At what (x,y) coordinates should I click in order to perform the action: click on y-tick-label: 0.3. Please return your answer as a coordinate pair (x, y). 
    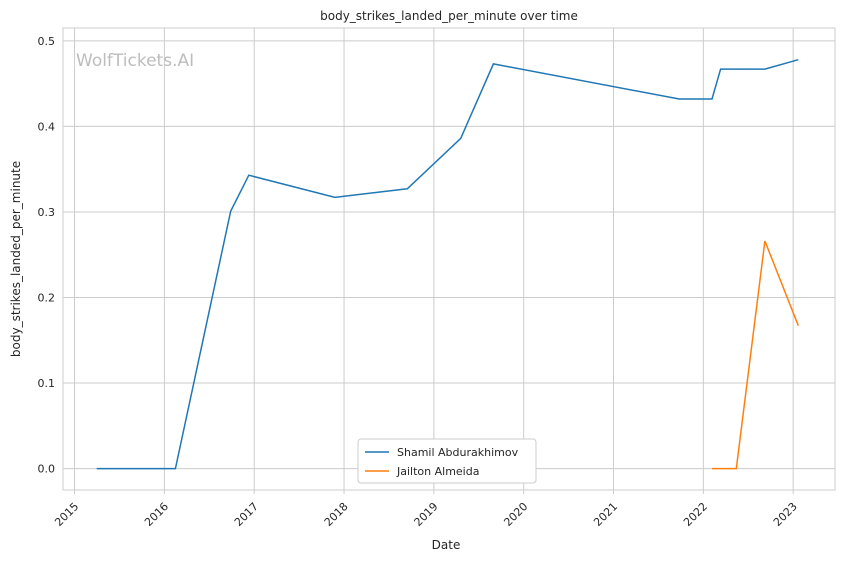
    Looking at the image, I should click on (47, 212).